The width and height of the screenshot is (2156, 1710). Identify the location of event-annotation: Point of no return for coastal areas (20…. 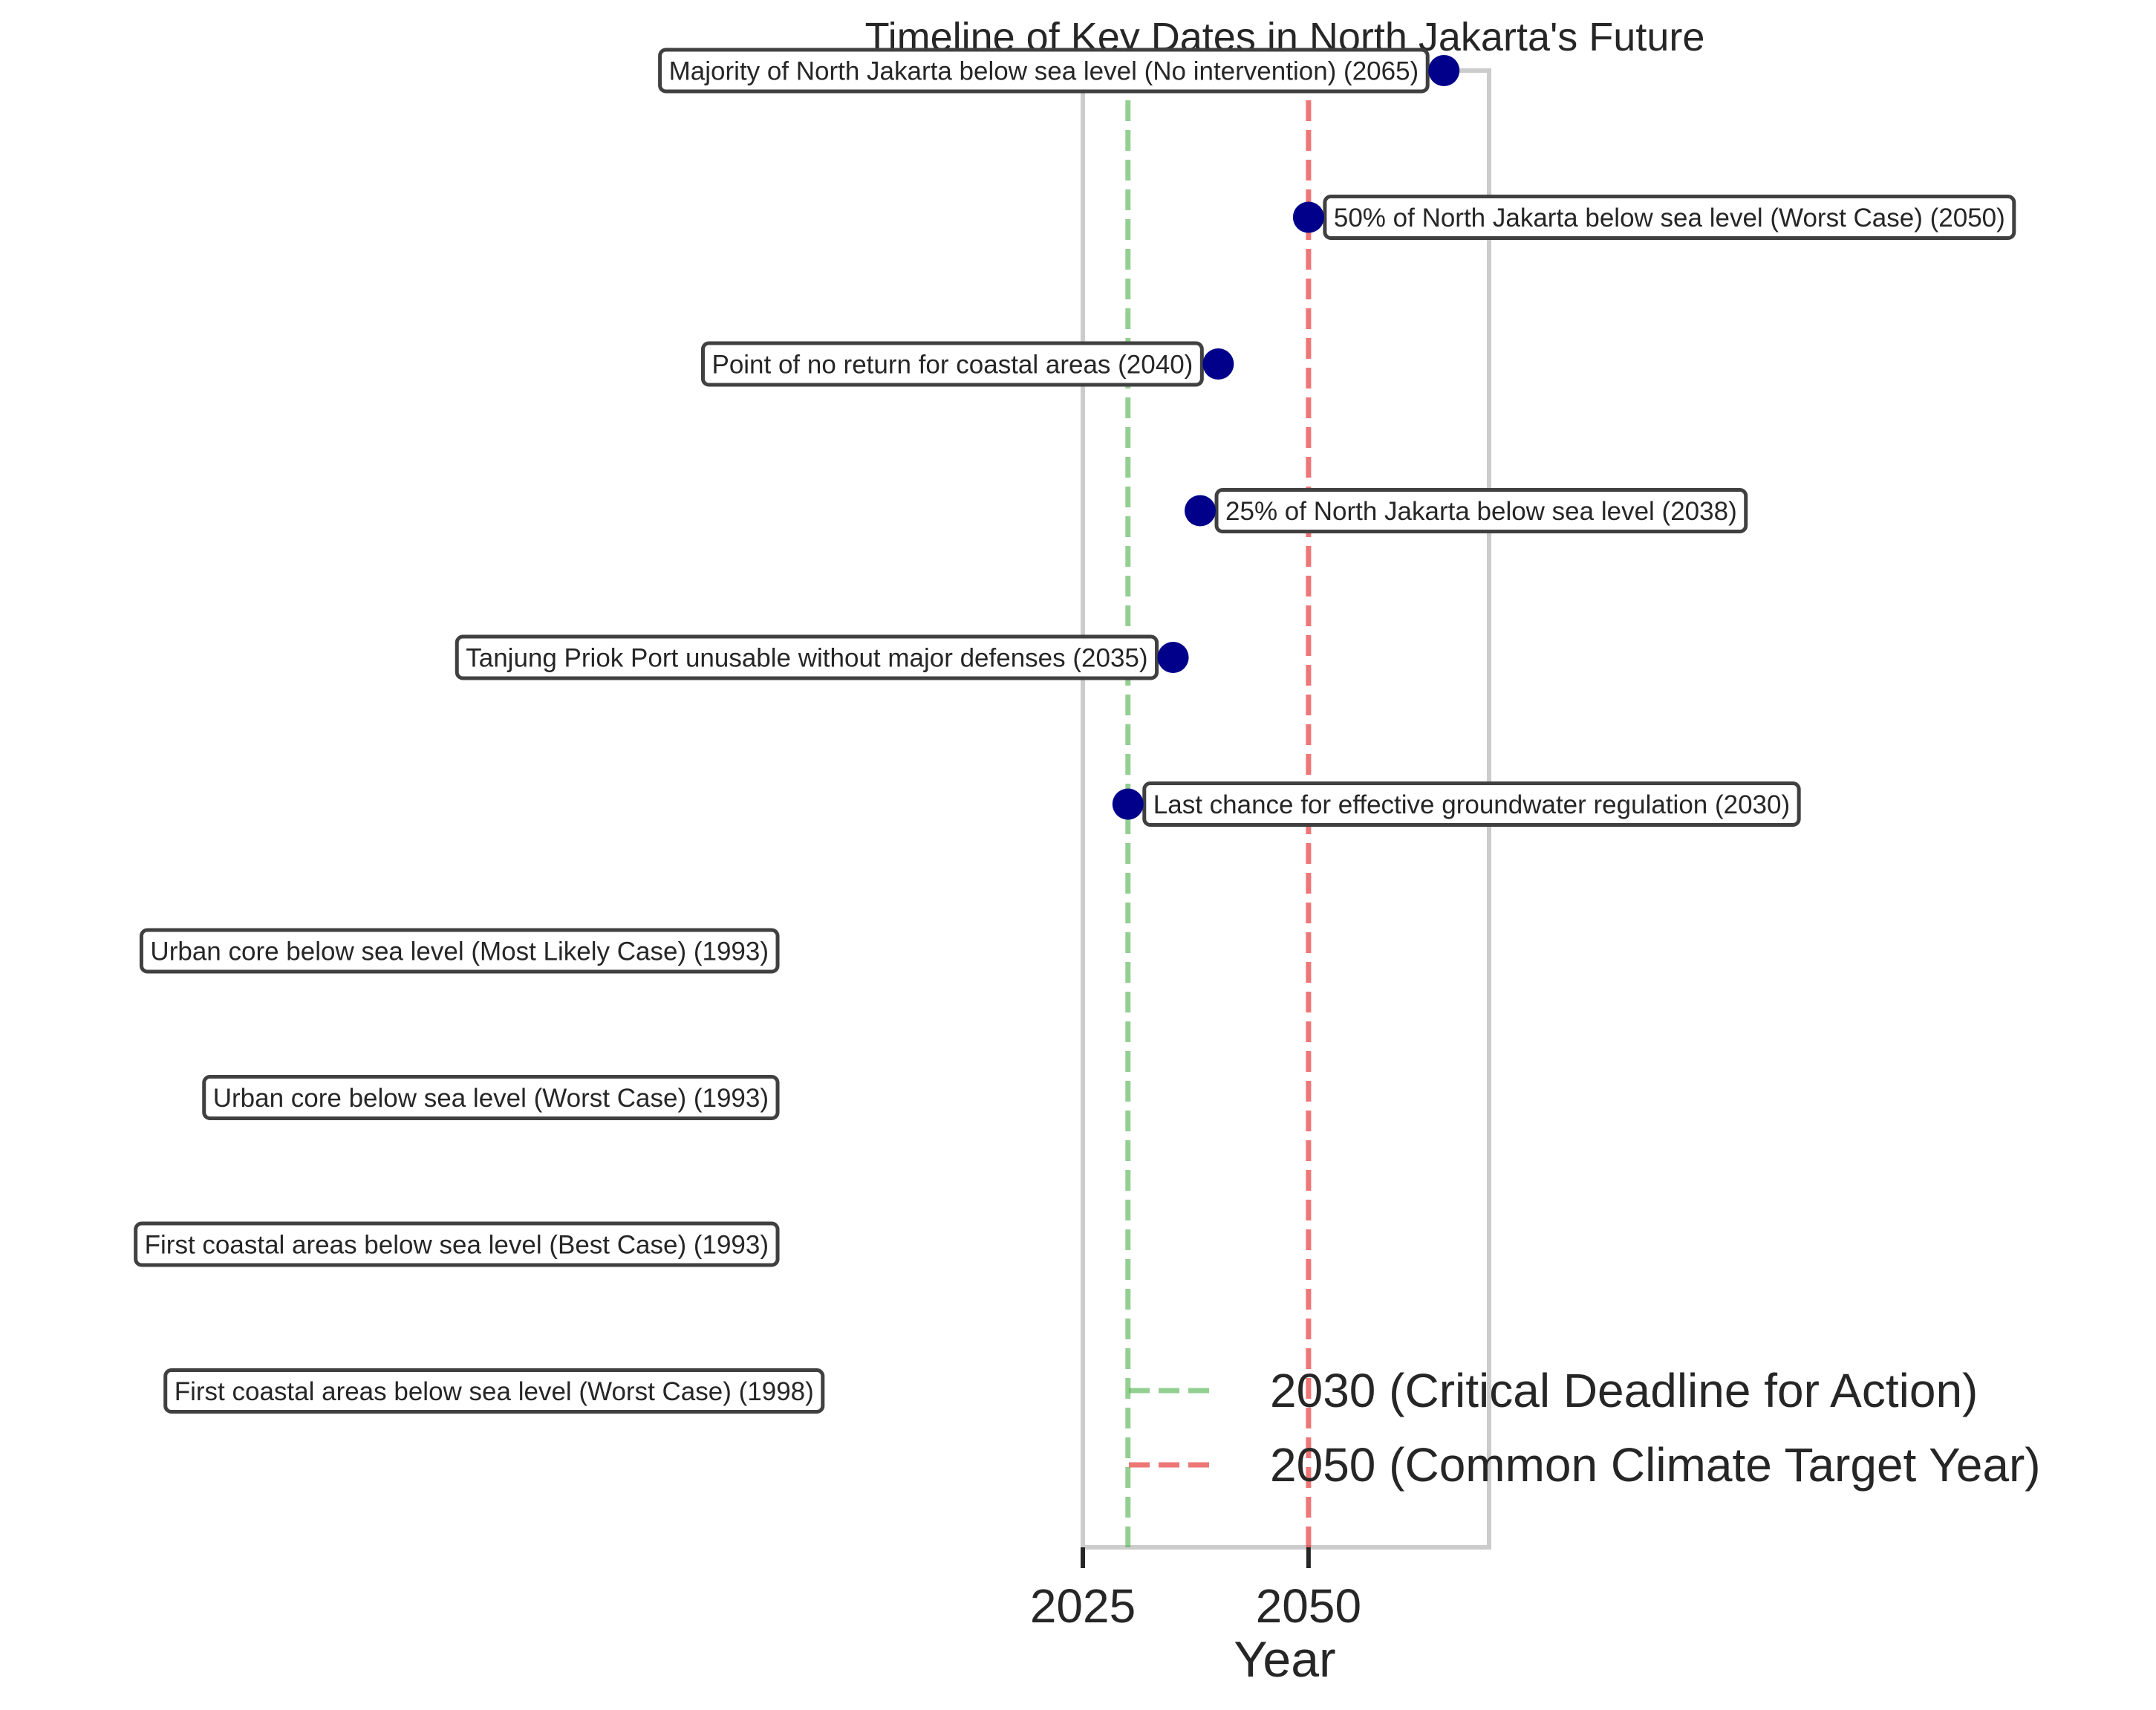
(952, 364).